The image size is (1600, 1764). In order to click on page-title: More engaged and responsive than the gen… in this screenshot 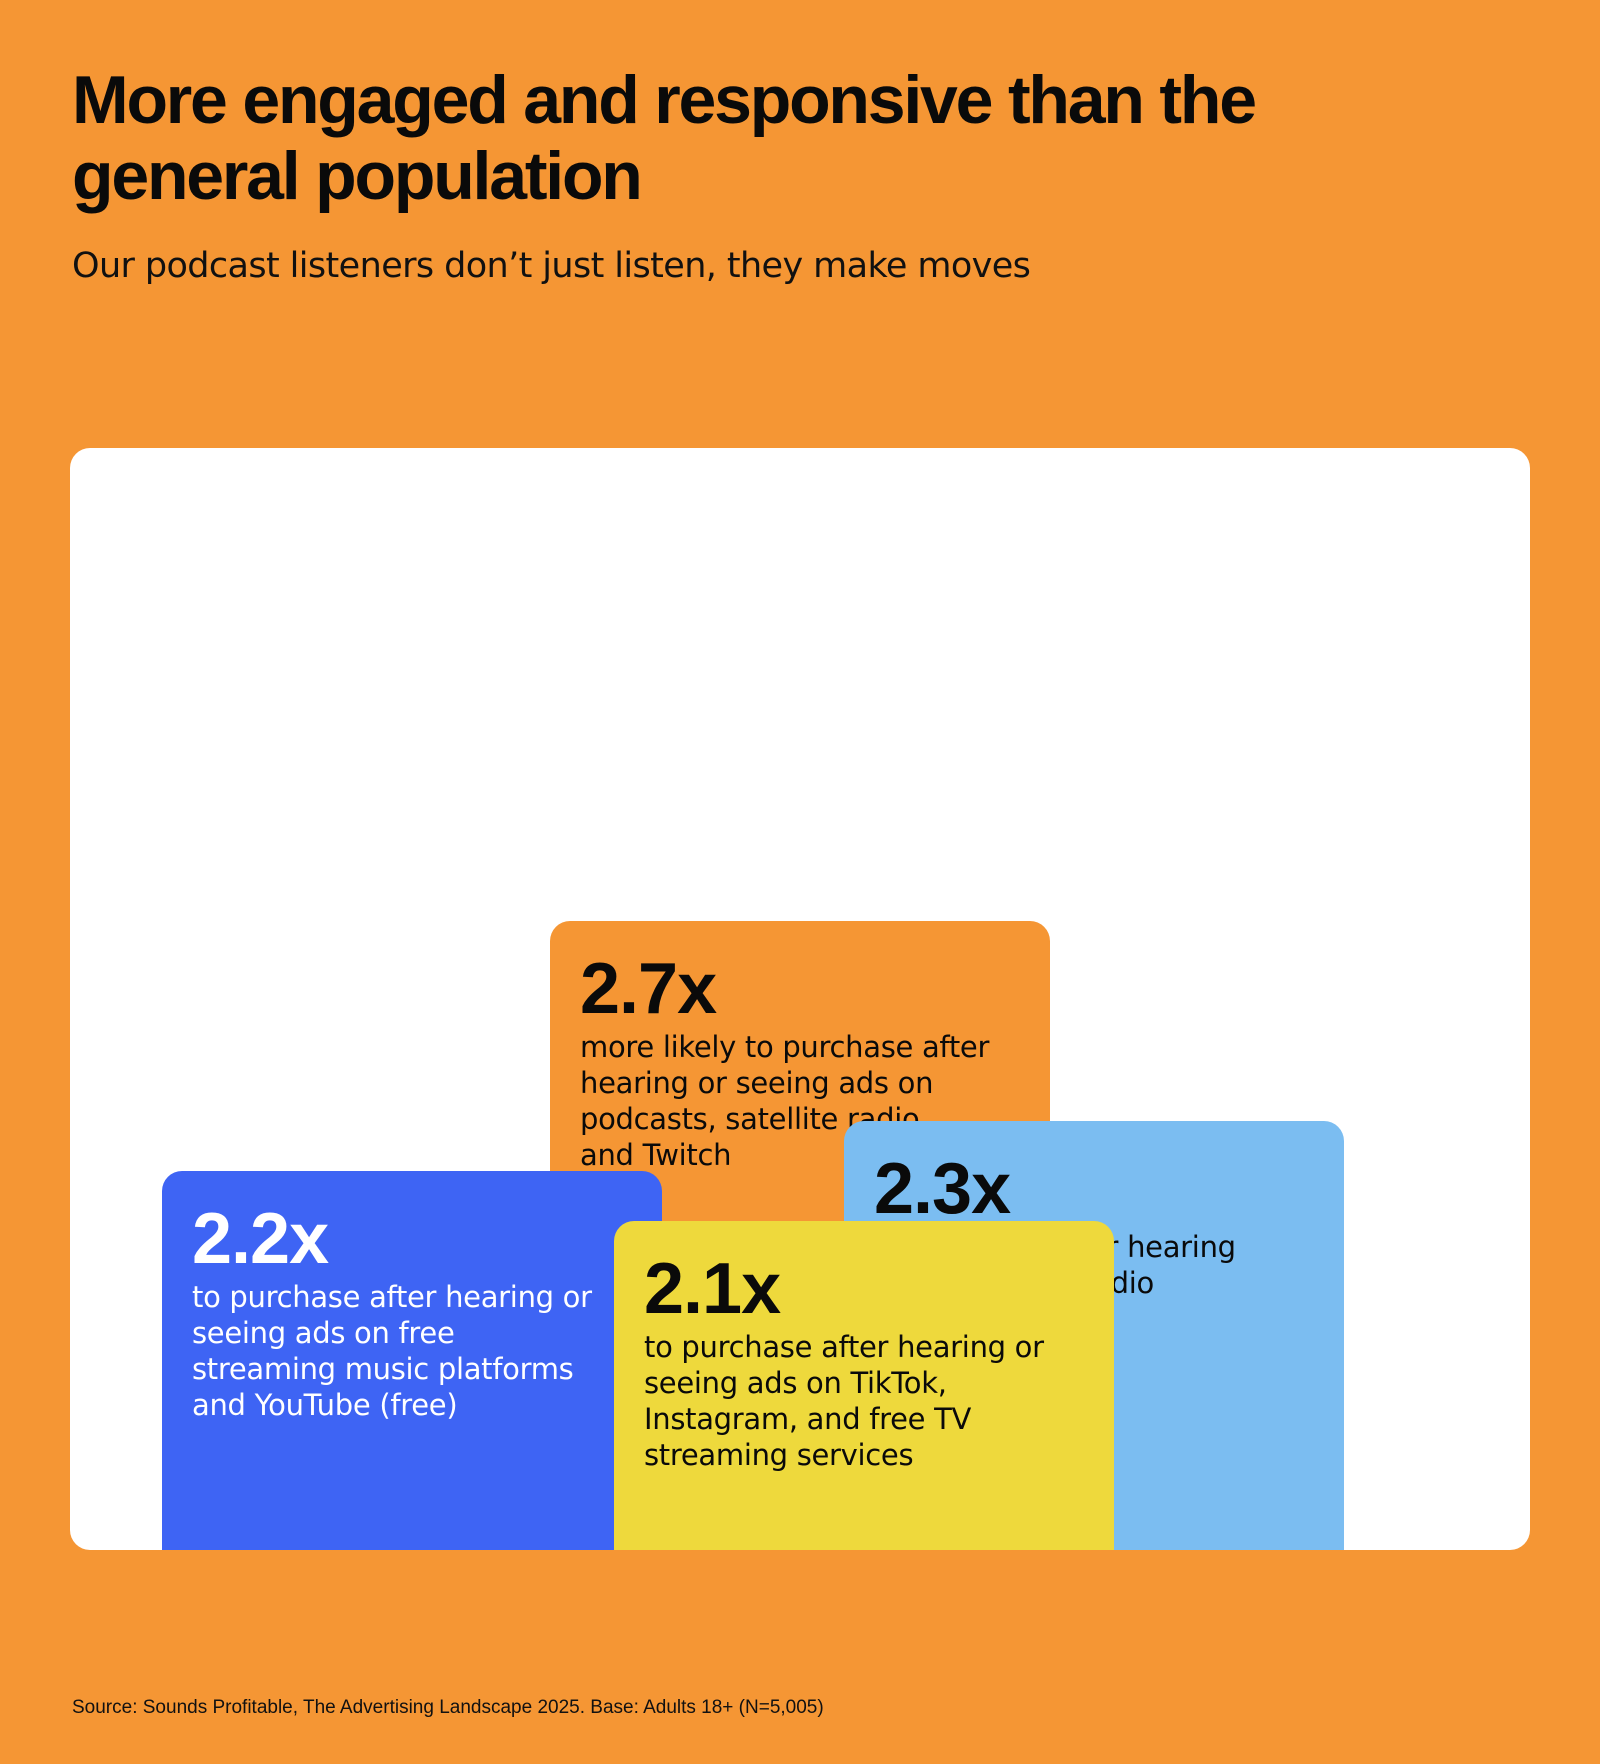, I will do `click(664, 138)`.